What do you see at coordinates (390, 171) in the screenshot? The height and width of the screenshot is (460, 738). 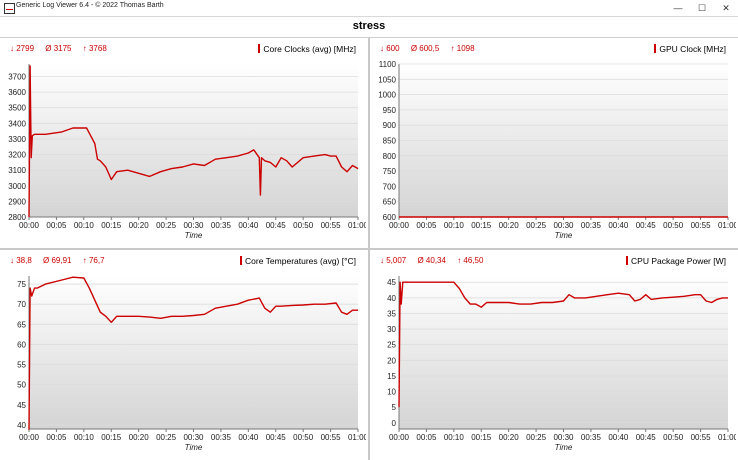 I see `y-tick-label: 750` at bounding box center [390, 171].